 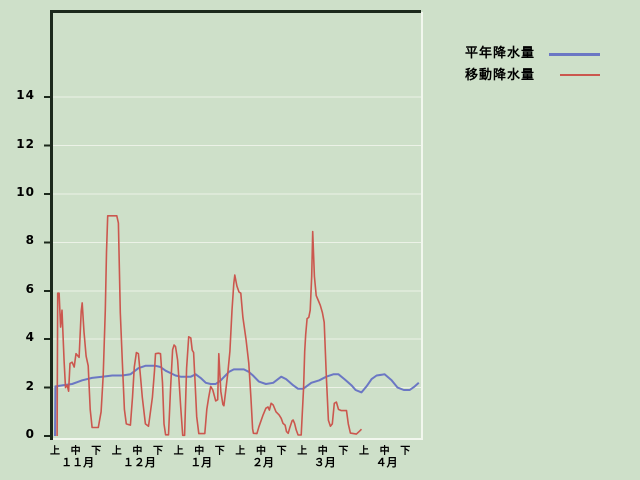 What do you see at coordinates (30, 385) in the screenshot?
I see `y-tick-label-2: 2` at bounding box center [30, 385].